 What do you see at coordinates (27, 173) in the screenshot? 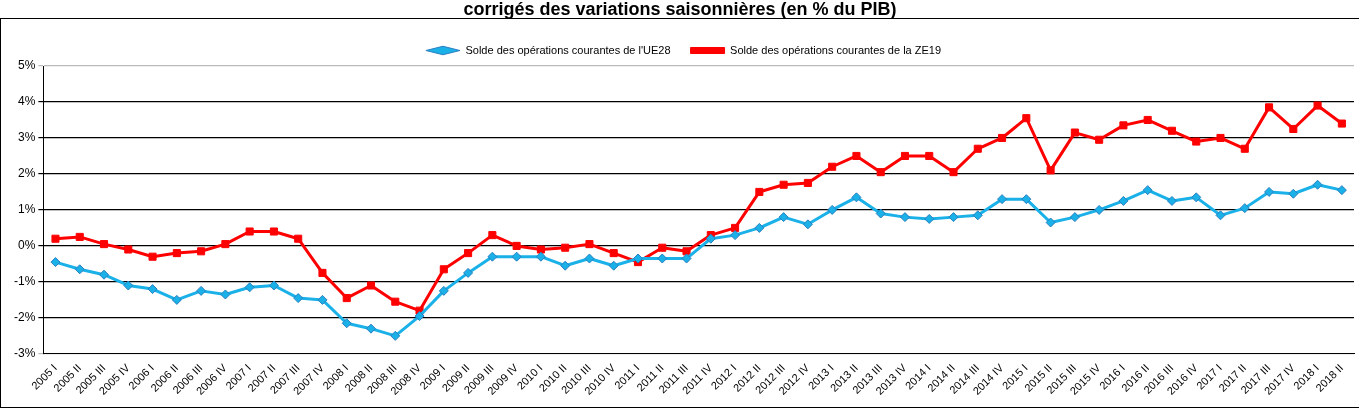
I see `y-tick-label: 2%` at bounding box center [27, 173].